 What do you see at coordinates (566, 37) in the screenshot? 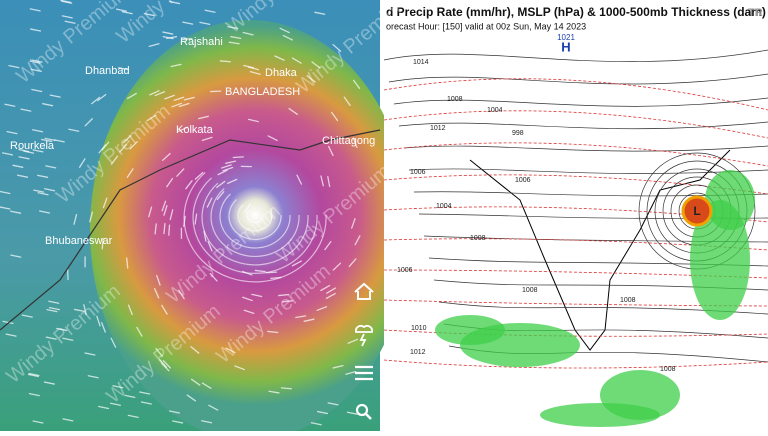
I see `high-value: 1021` at bounding box center [566, 37].